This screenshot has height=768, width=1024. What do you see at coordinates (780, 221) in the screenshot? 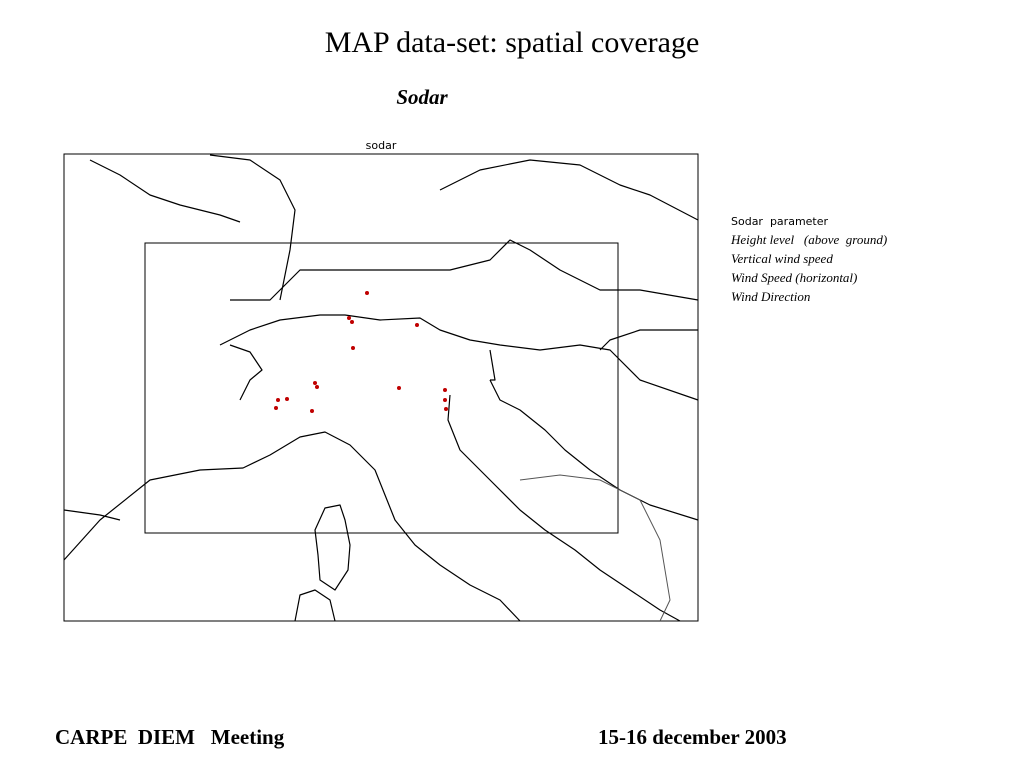
I see `legend-header: Sodar parameter` at bounding box center [780, 221].